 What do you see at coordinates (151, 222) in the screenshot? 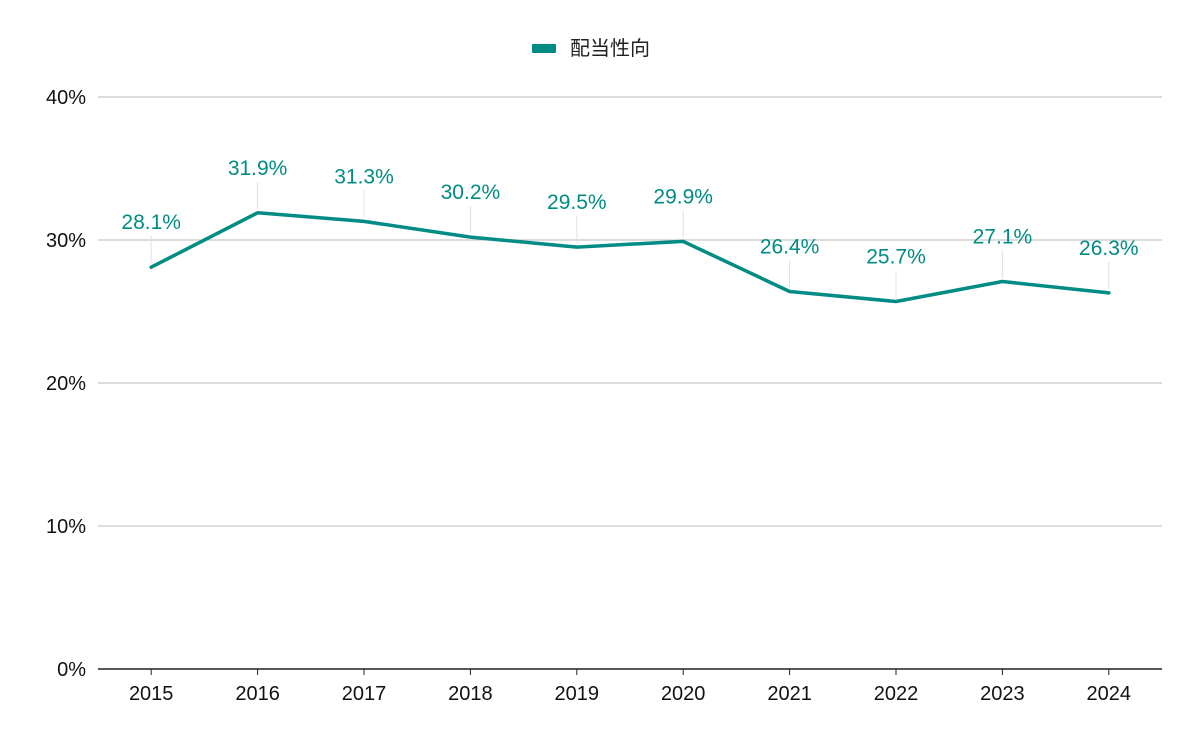
I see `data-label: 28.1%` at bounding box center [151, 222].